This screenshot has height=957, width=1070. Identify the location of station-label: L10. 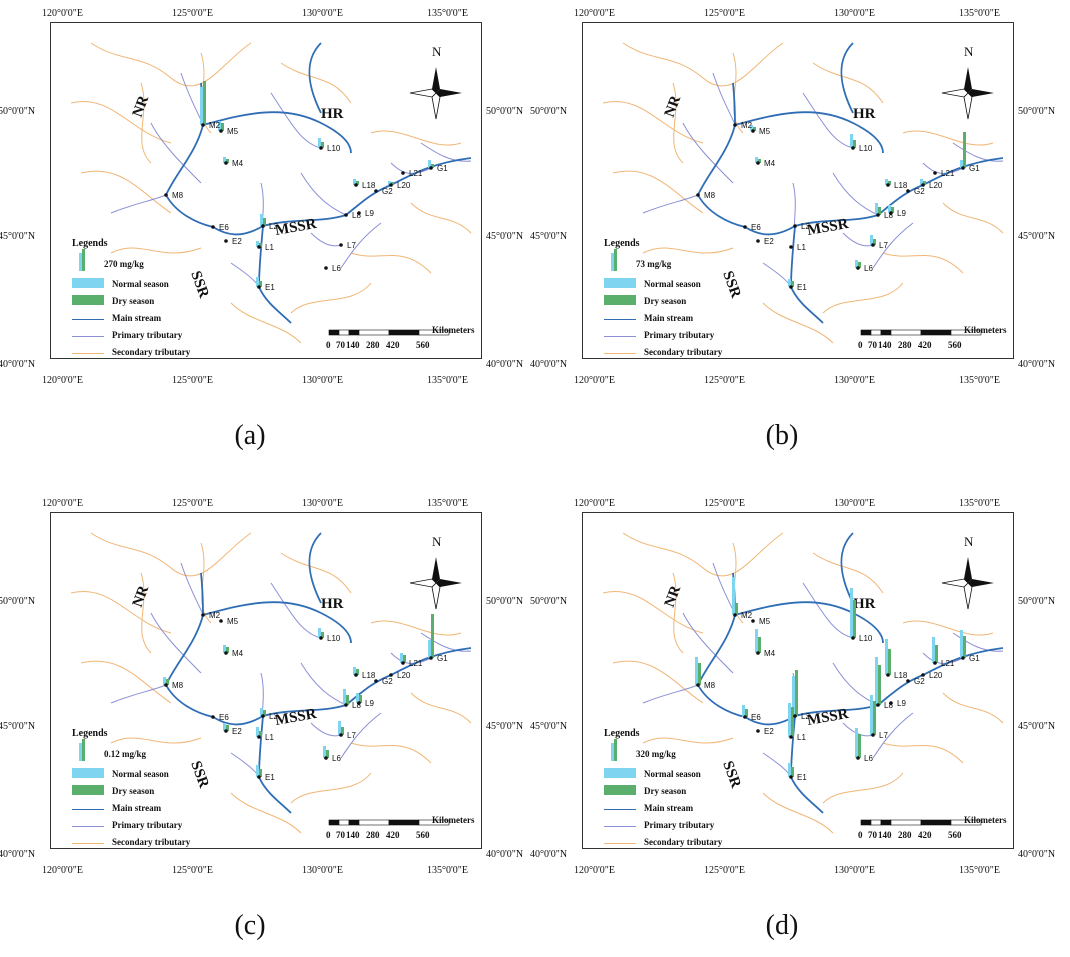
(334, 638).